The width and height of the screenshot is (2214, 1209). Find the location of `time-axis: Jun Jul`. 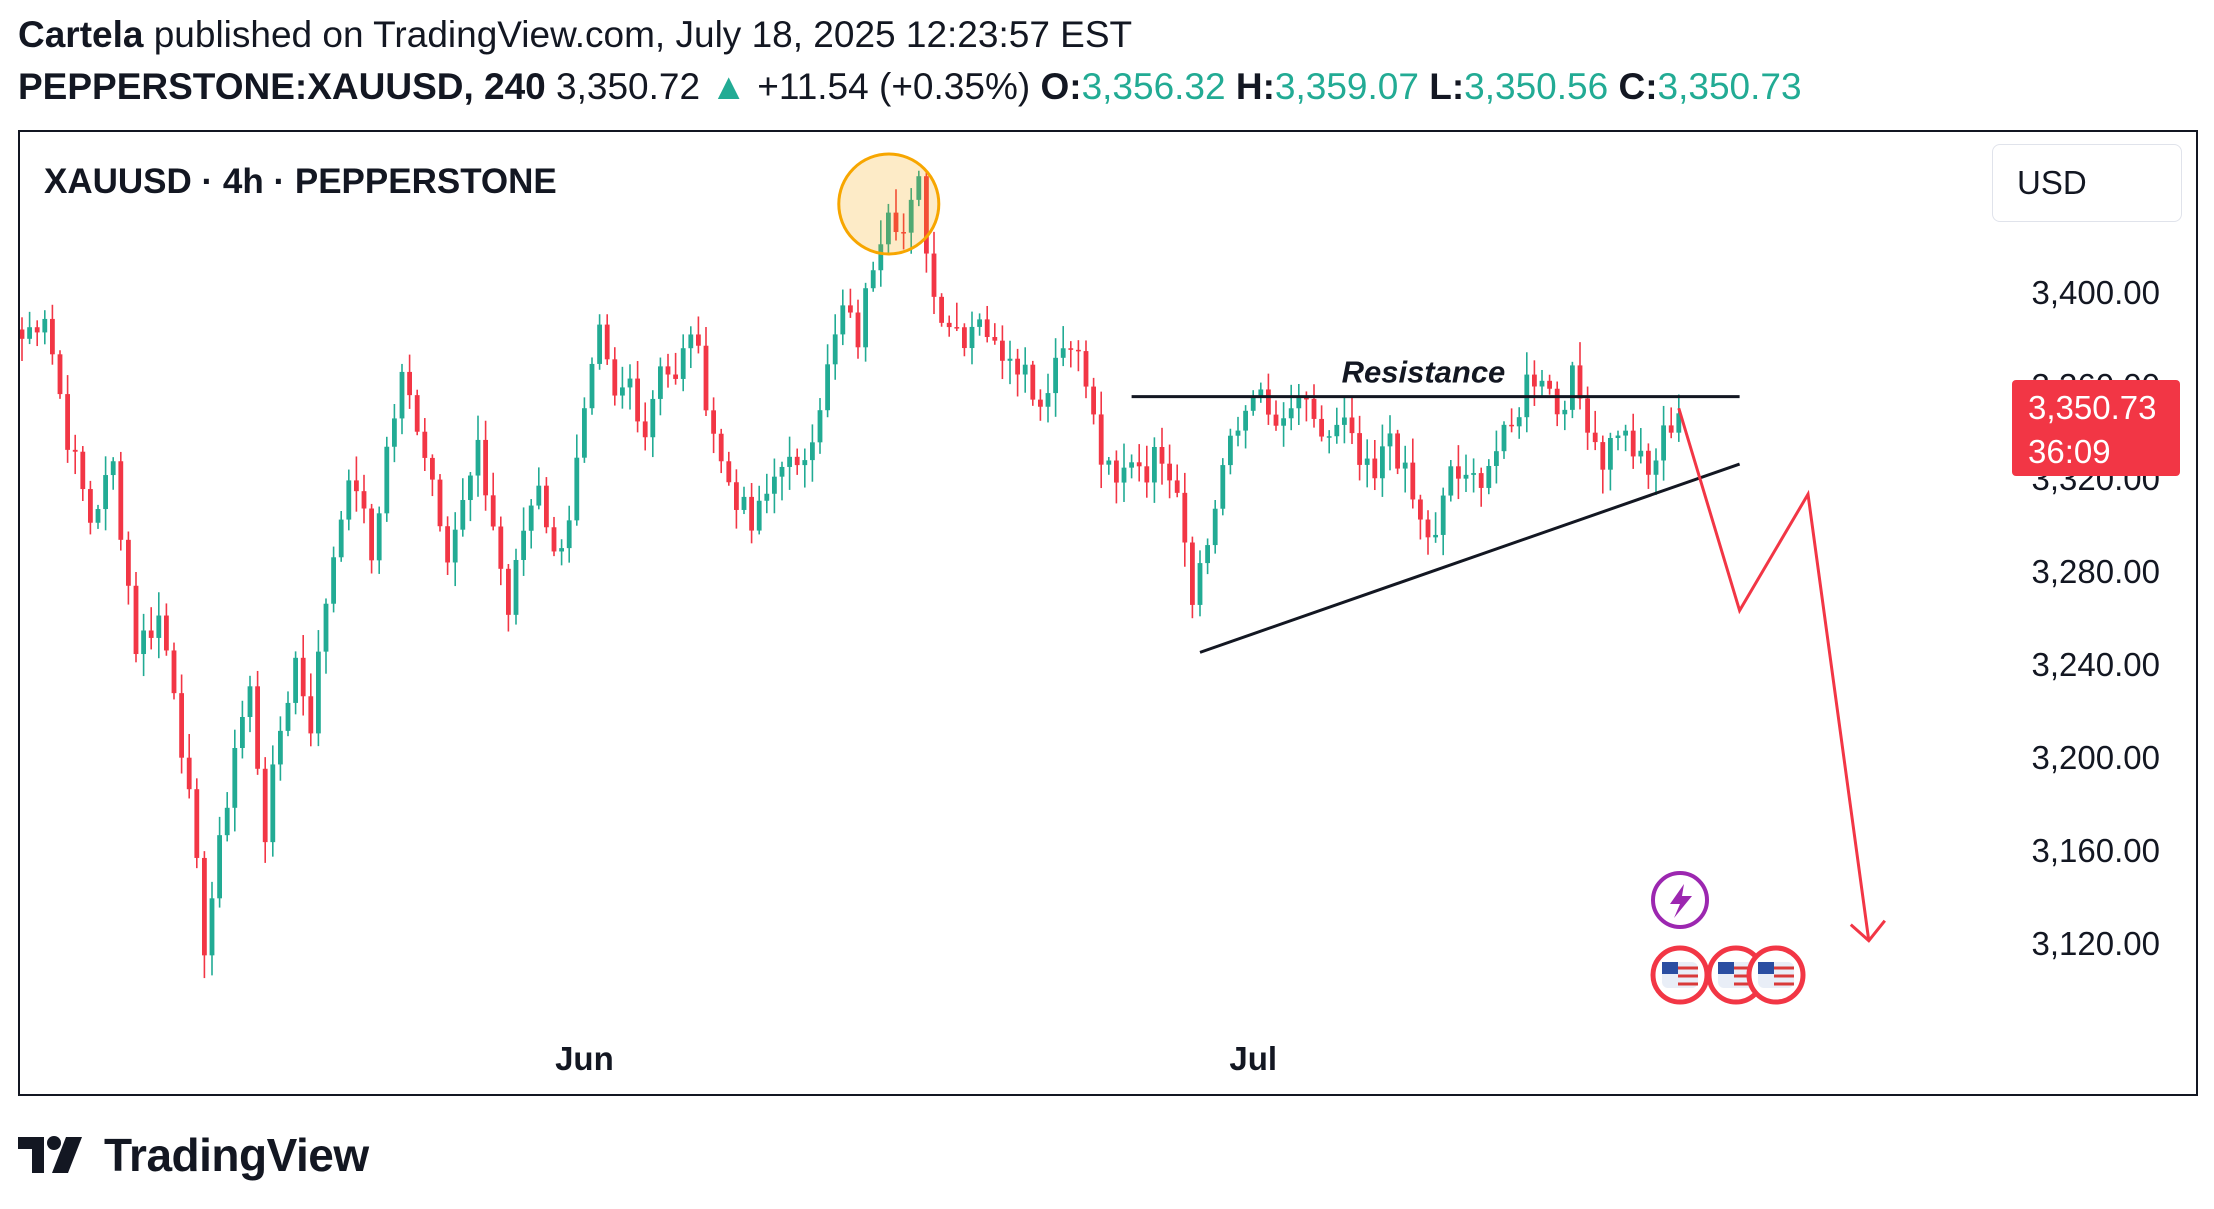

time-axis: Jun Jul is located at coordinates (916, 1058).